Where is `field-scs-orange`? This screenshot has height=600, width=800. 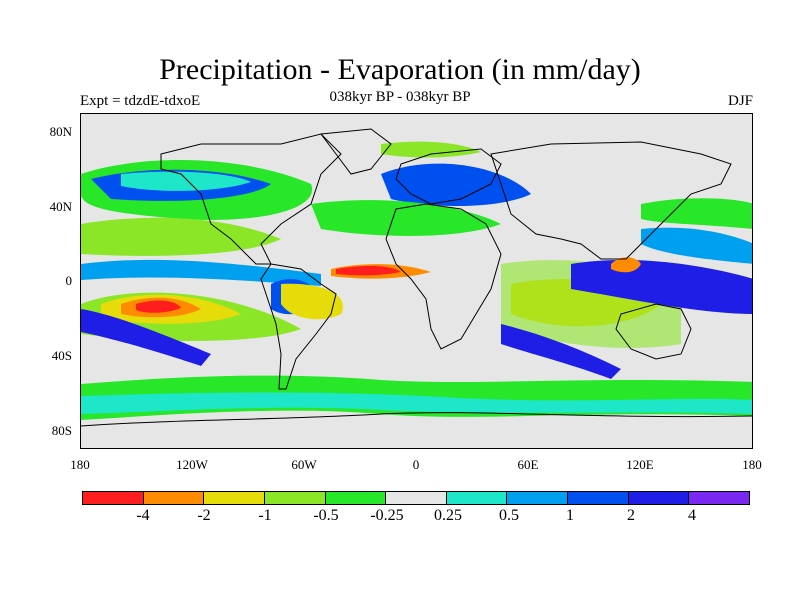
field-scs-orange is located at coordinates (626, 265).